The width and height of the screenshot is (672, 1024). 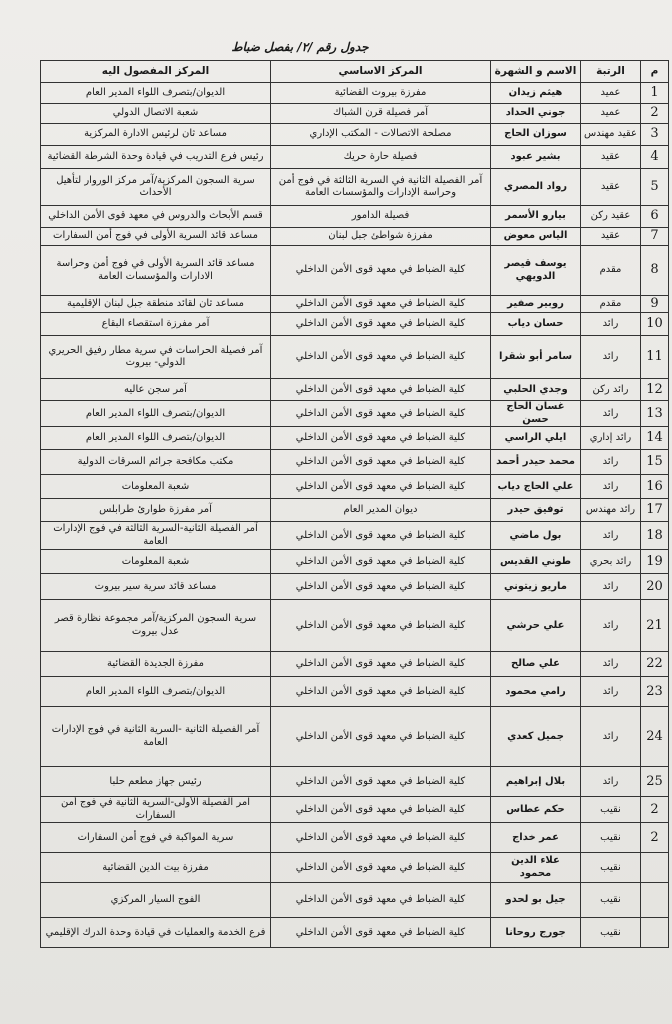 What do you see at coordinates (380, 113) in the screenshot?
I see `original-post: آمر فصيلة قرن الشباك` at bounding box center [380, 113].